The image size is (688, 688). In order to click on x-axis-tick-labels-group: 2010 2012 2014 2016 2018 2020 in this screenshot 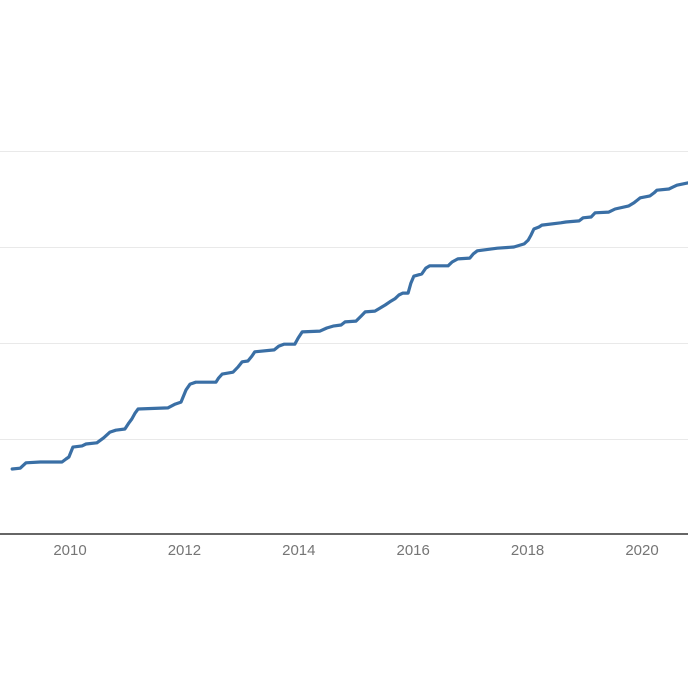, I will do `click(355, 550)`.